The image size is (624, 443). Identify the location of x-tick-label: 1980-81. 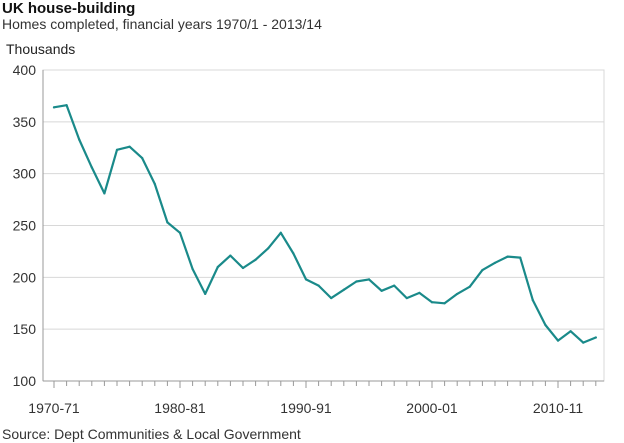
(180, 408).